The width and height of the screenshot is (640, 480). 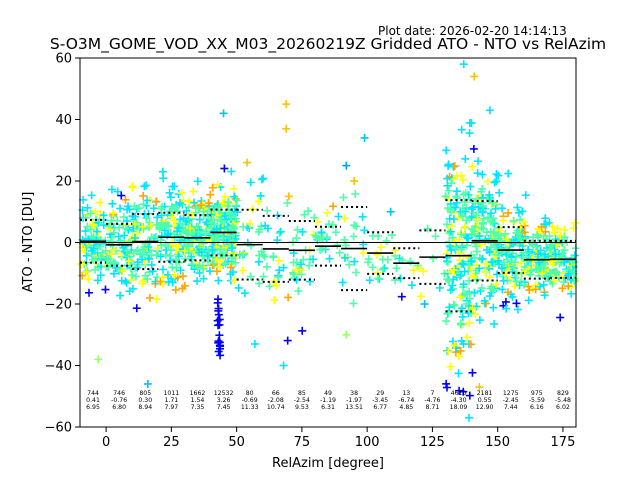 What do you see at coordinates (563, 407) in the screenshot?
I see `bin-std-label: 6.02` at bounding box center [563, 407].